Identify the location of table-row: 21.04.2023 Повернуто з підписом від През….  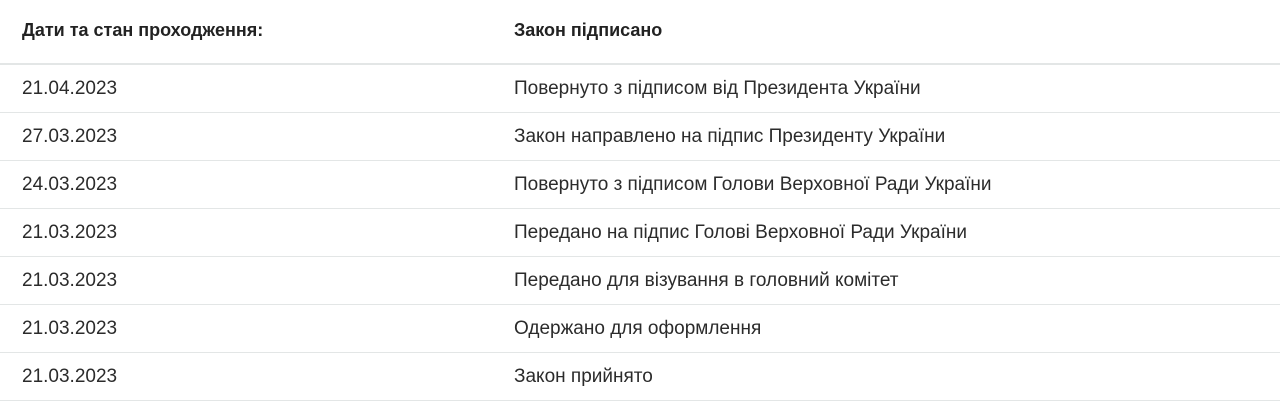
(640, 89).